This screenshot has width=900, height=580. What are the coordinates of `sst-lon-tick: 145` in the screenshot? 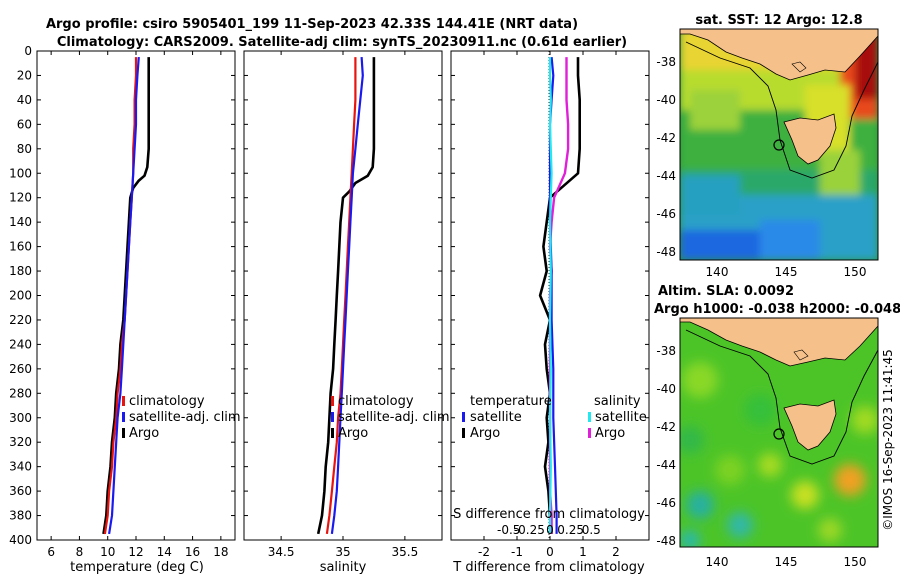 It's located at (786, 272).